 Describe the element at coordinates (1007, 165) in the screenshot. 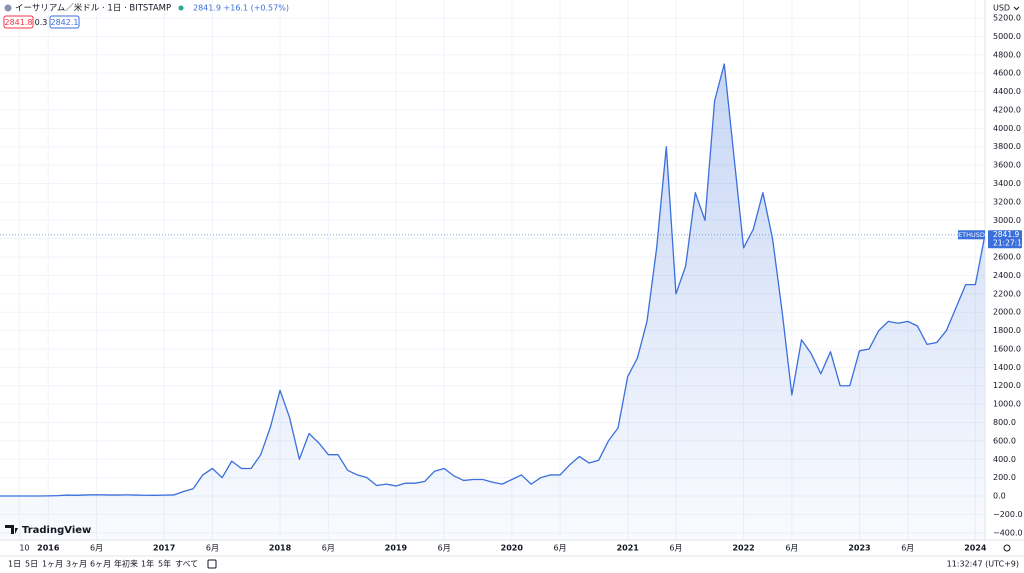

I see `y-tick-label: 3600.0` at that location.